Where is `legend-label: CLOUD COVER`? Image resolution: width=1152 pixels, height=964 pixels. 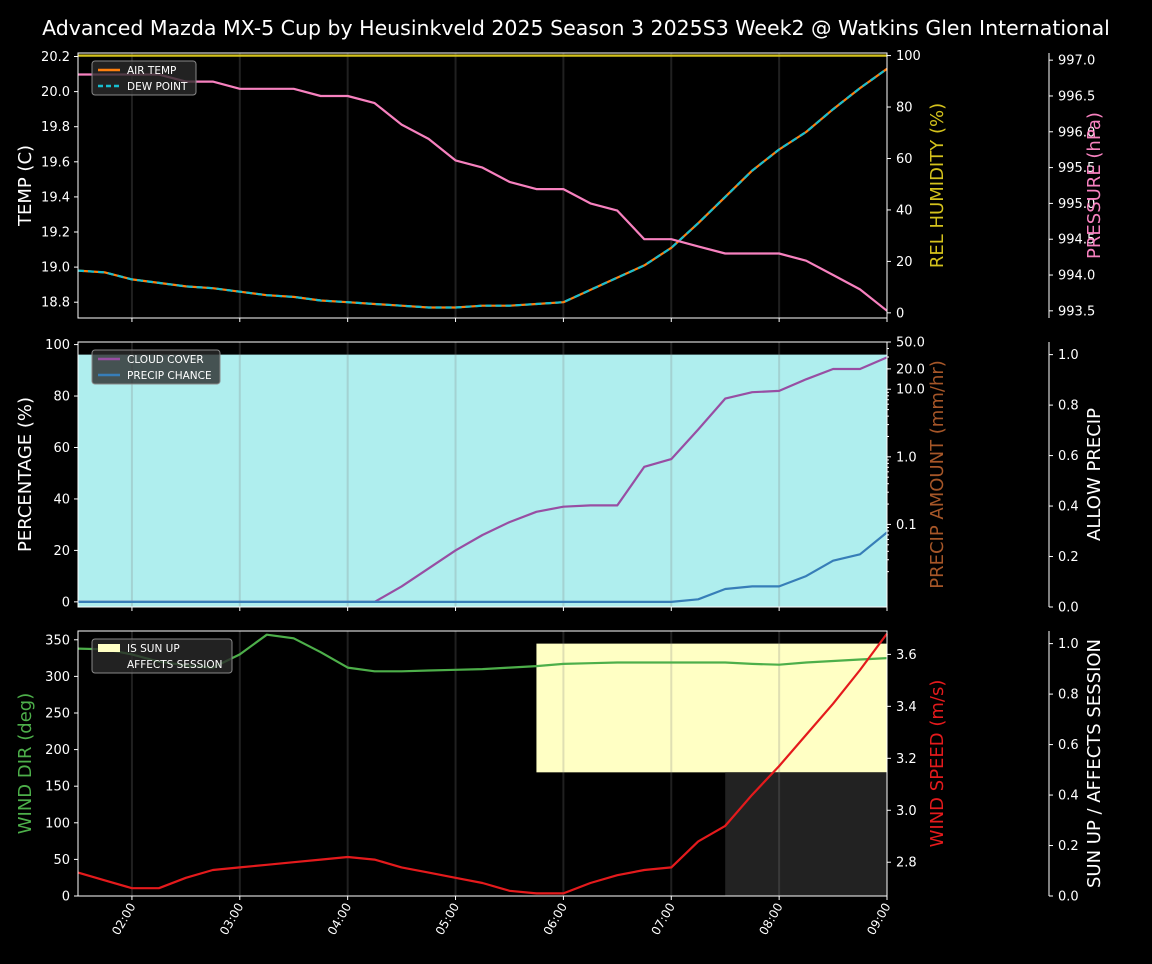 legend-label: CLOUD COVER is located at coordinates (165, 360).